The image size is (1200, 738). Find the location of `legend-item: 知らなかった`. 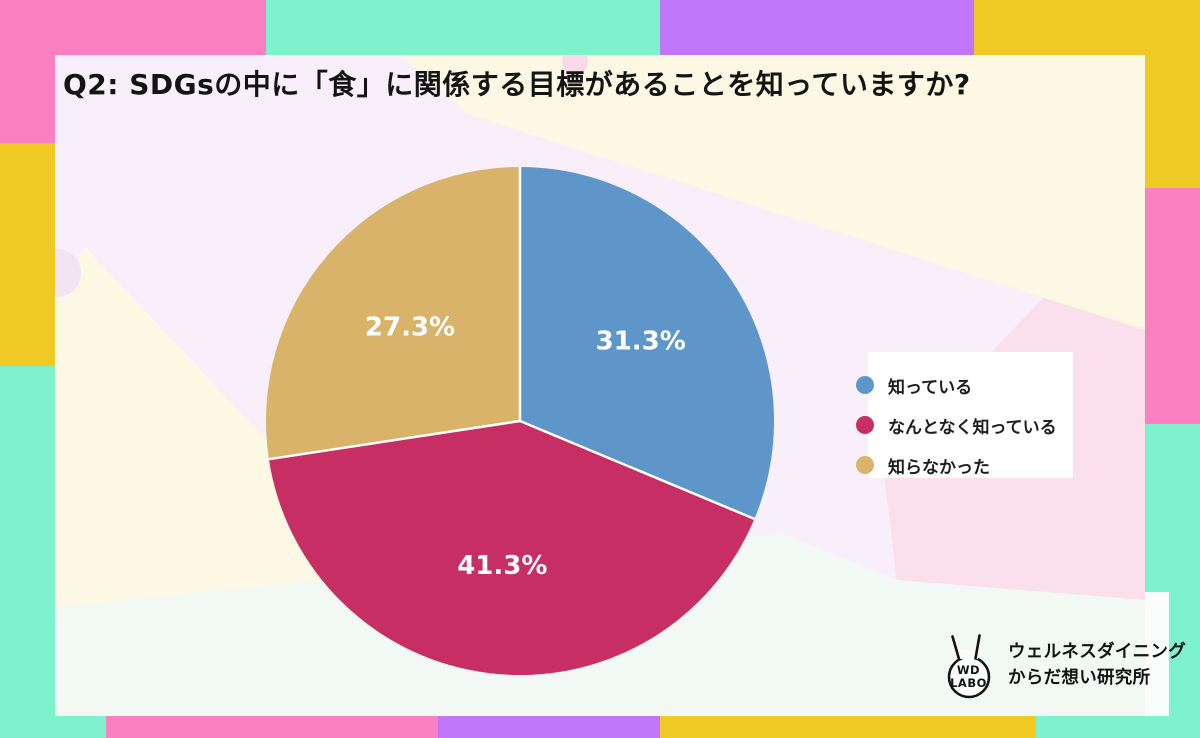

legend-item: 知らなかった is located at coordinates (964, 465).